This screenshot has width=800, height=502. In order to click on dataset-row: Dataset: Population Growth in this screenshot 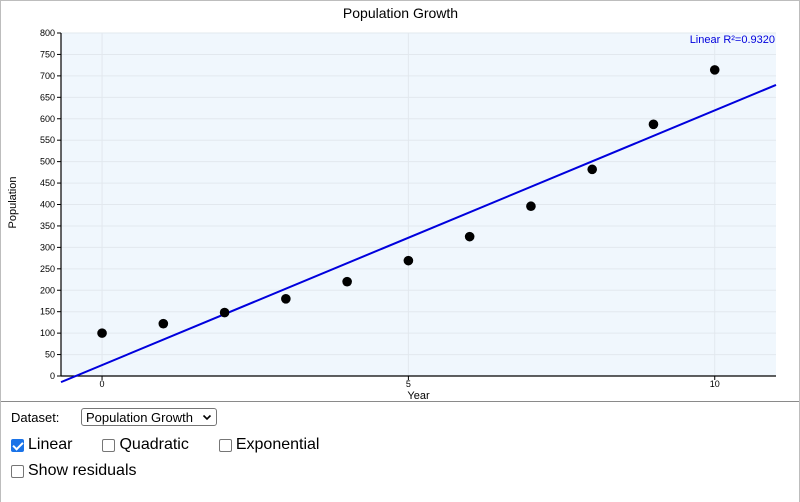, I will do `click(114, 417)`.